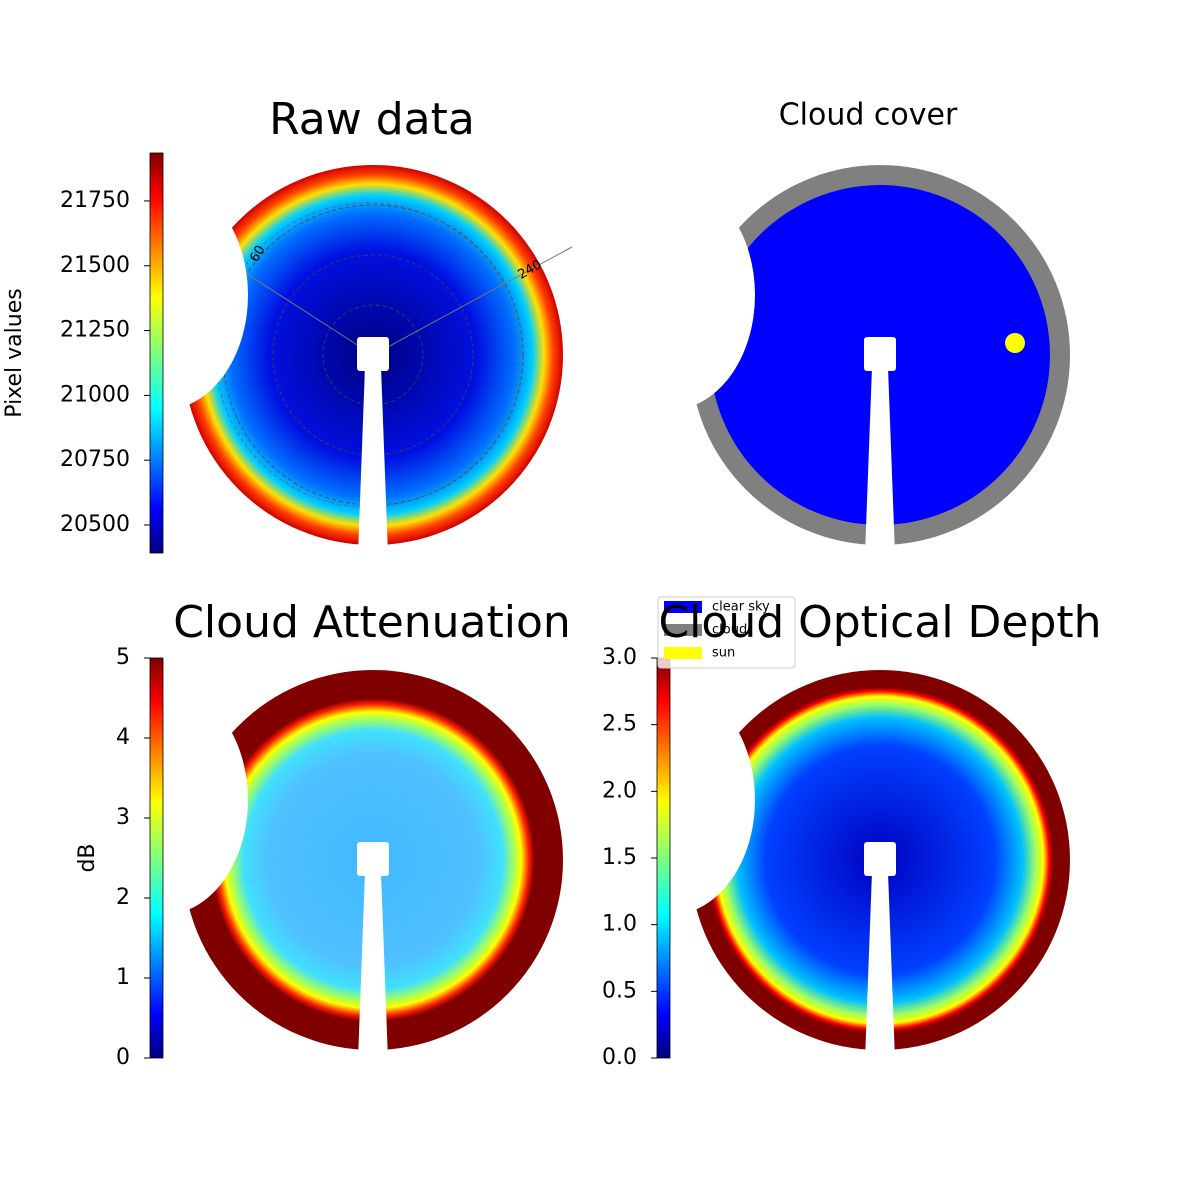 This screenshot has width=1200, height=1200. What do you see at coordinates (95, 394) in the screenshot?
I see `colorbar-tick-label: 21000` at bounding box center [95, 394].